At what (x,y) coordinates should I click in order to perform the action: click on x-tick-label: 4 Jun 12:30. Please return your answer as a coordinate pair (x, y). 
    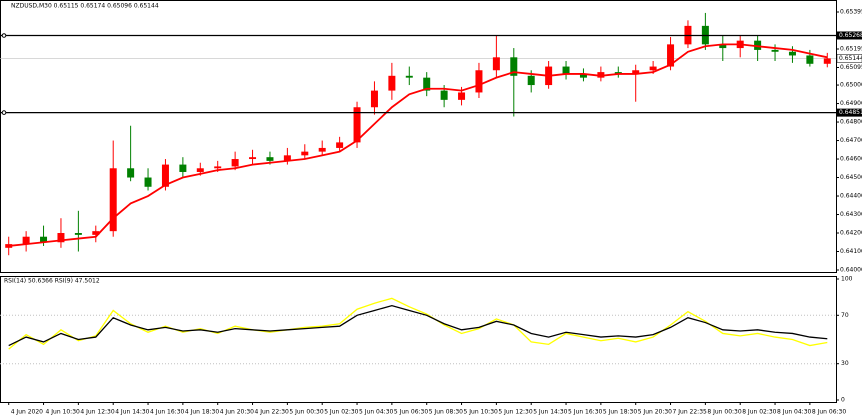
    Looking at the image, I should click on (97, 412).